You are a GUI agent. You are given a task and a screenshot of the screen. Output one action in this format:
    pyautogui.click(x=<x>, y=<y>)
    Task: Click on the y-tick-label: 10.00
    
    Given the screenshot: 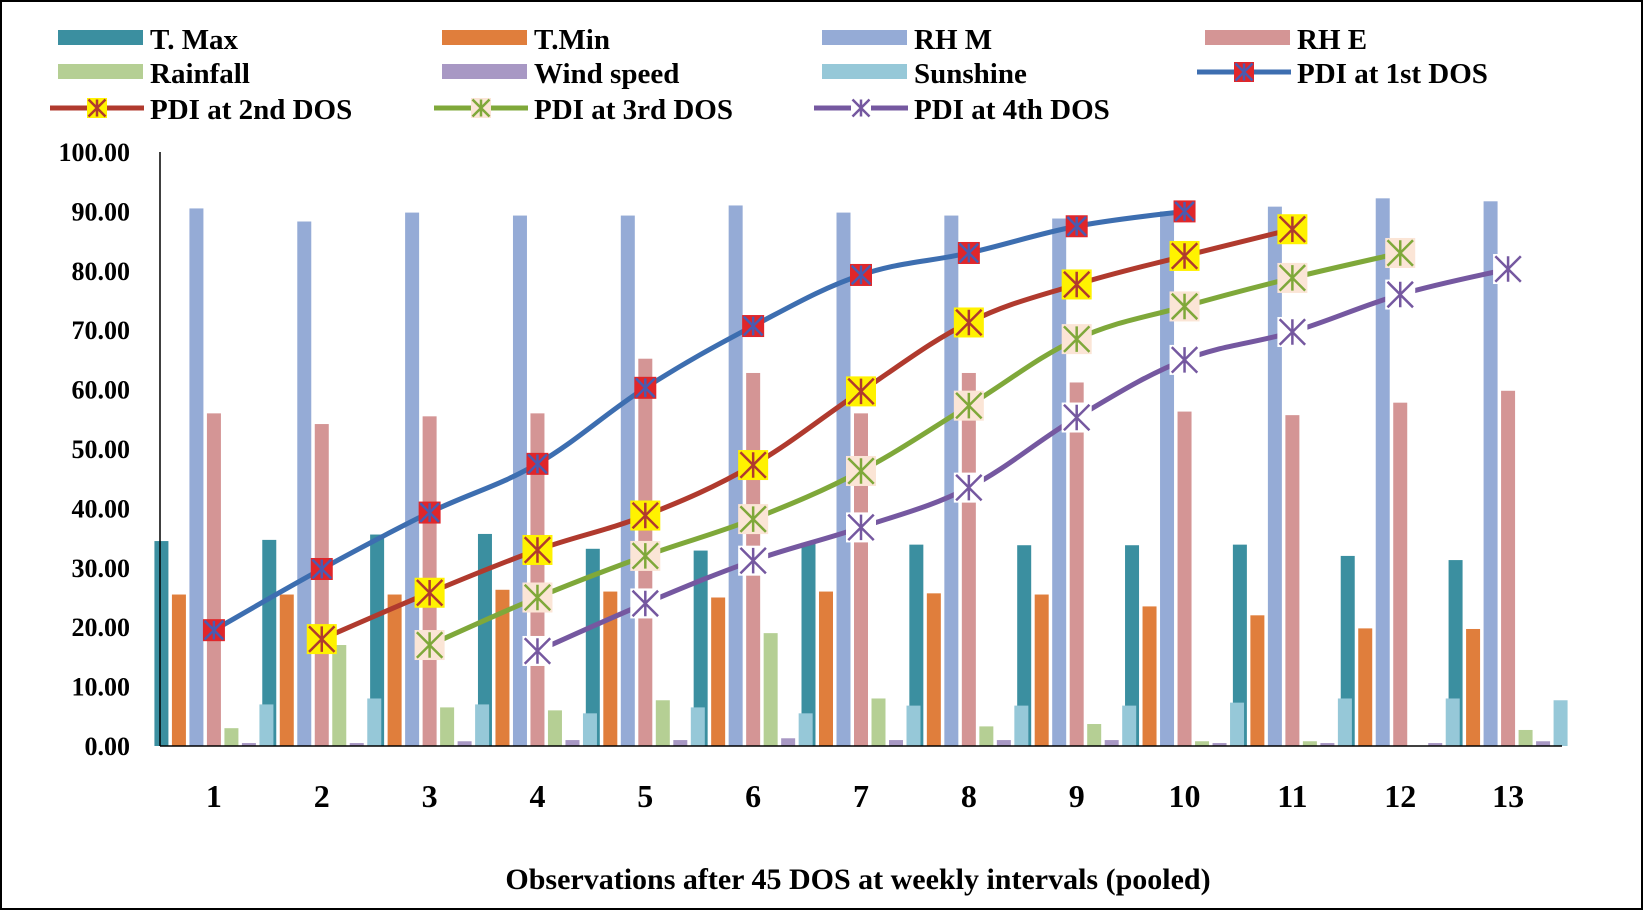 What is the action you would take?
    pyautogui.click(x=101, y=687)
    